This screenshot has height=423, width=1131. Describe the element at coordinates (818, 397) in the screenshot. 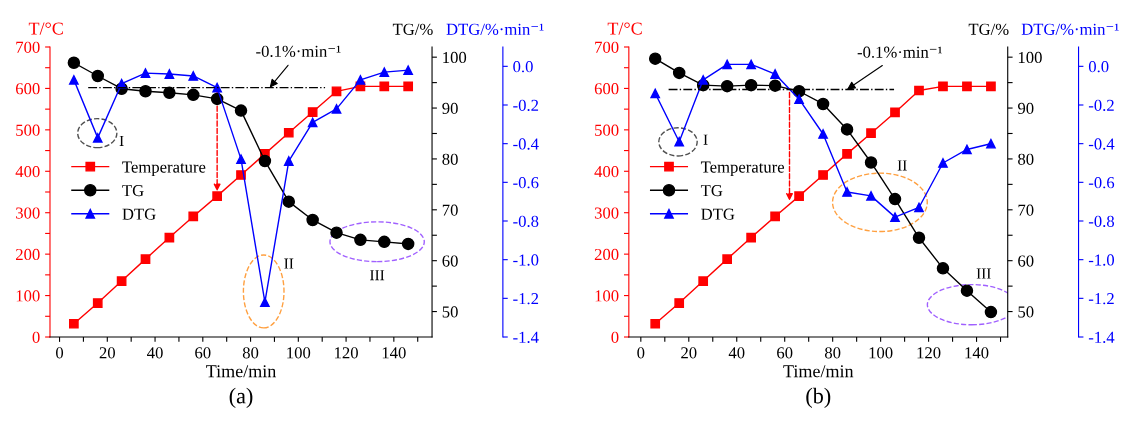

I see `text: (b)` at that location.